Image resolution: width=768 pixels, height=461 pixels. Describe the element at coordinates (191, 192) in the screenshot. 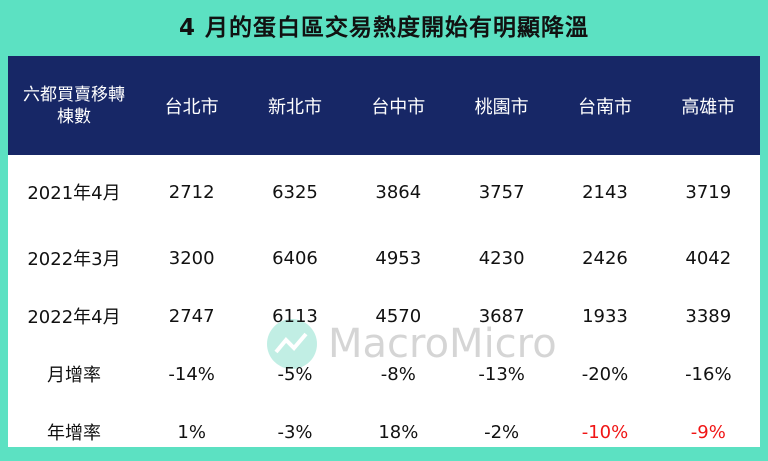

I see `cell: 2712` at that location.